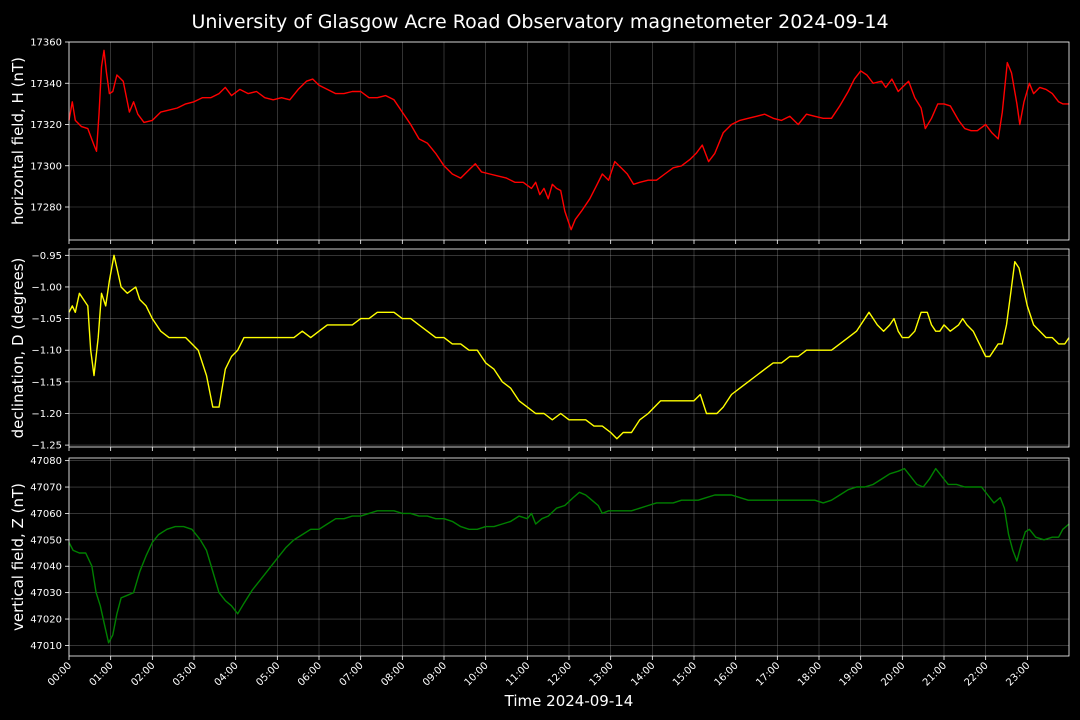 Image resolution: width=1080 pixels, height=720 pixels. I want to click on y-tick-label: −0.95, so click(46, 256).